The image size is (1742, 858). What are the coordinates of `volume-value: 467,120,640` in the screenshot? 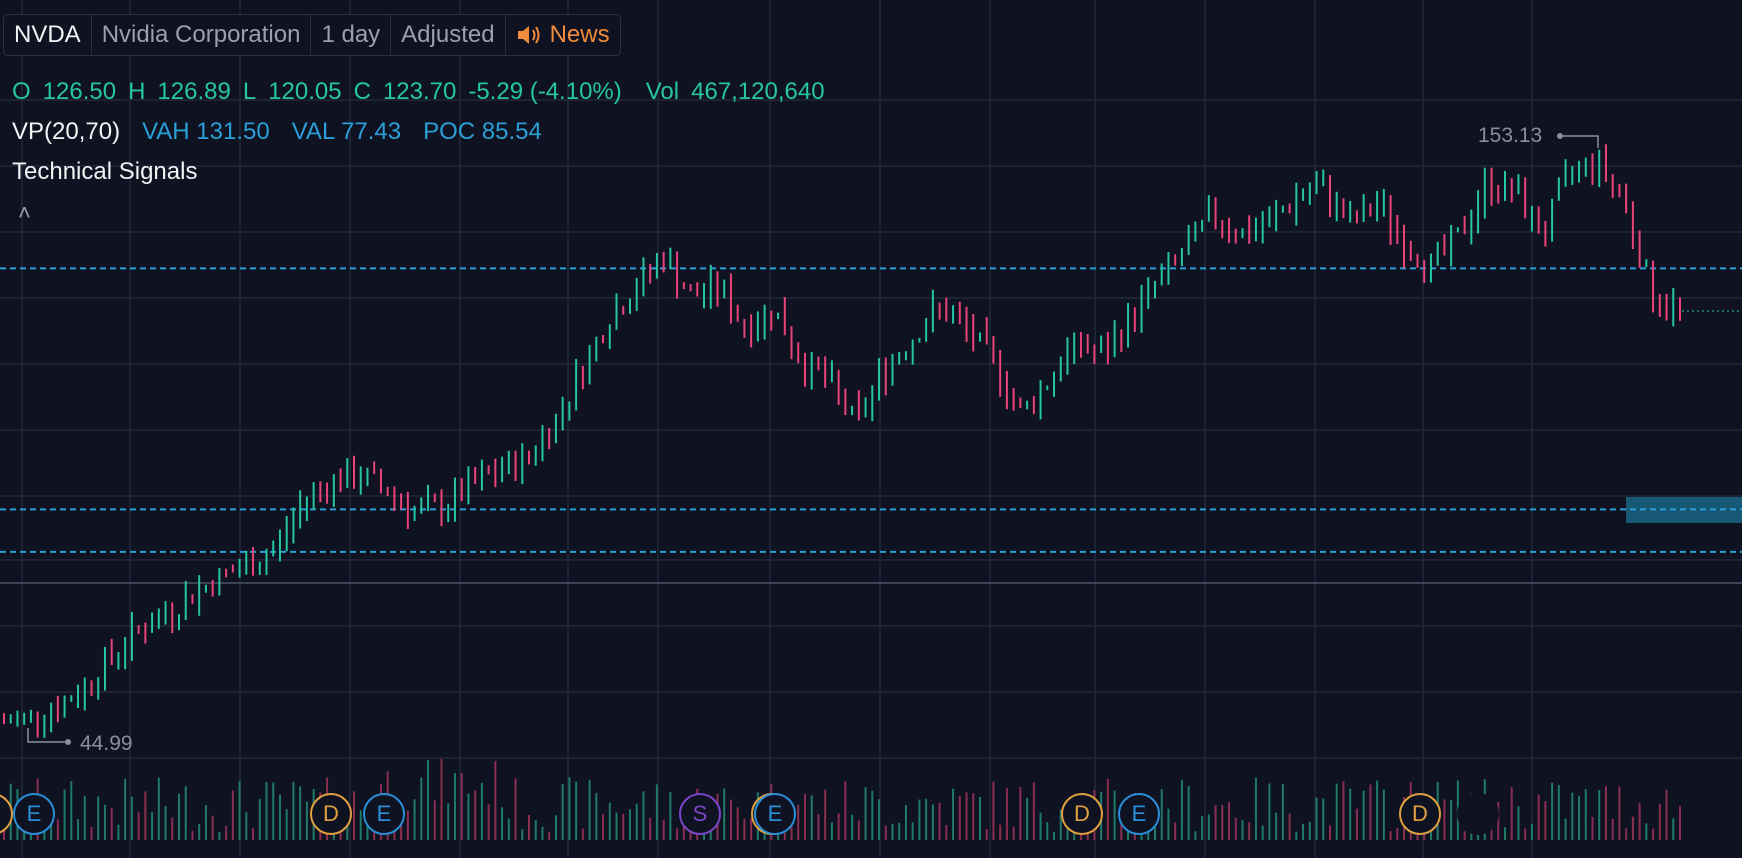 It's located at (758, 91).